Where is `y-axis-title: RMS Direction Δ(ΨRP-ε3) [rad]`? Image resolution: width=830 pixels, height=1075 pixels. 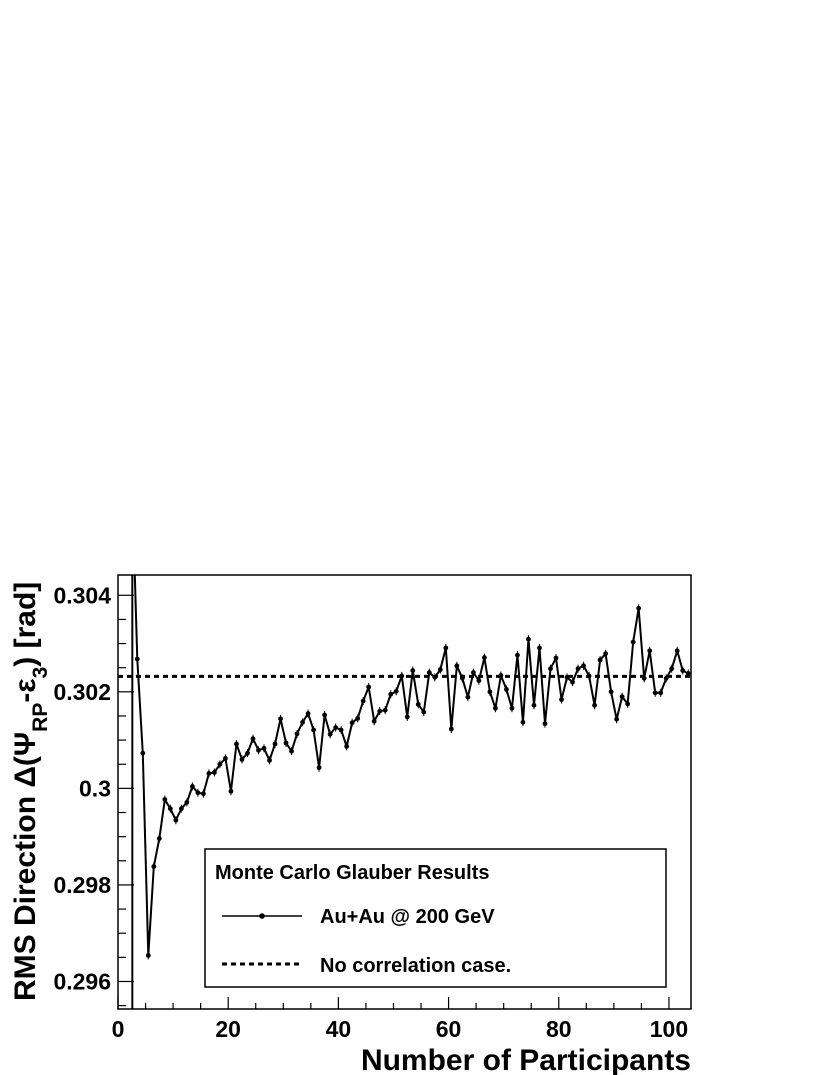 y-axis-title: RMS Direction Δ(ΨRP-ε3) [rad] is located at coordinates (30, 791).